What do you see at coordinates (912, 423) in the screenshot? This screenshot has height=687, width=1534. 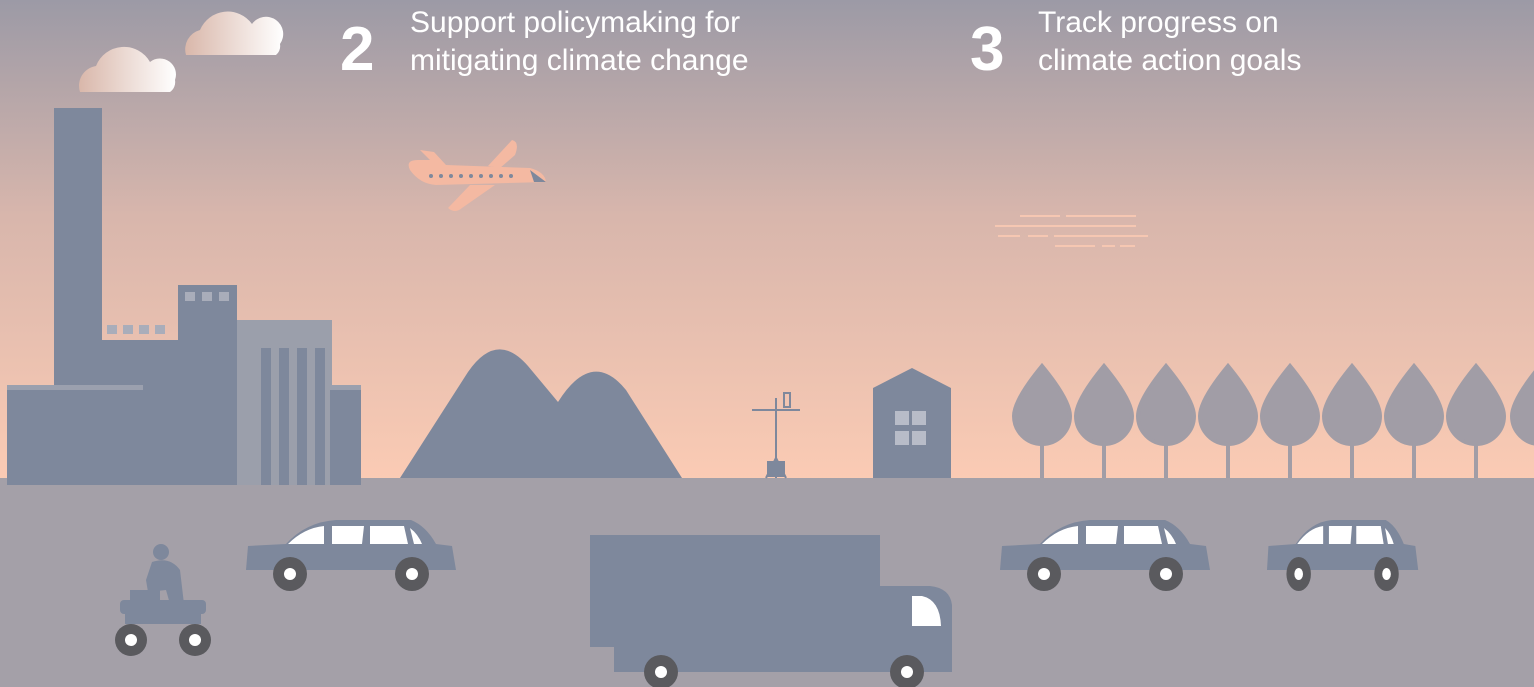 I see `house` at bounding box center [912, 423].